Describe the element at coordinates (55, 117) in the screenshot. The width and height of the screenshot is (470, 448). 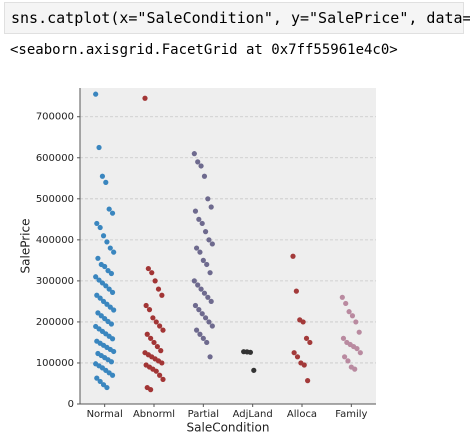
I see `y-tick-label: 700000` at that location.